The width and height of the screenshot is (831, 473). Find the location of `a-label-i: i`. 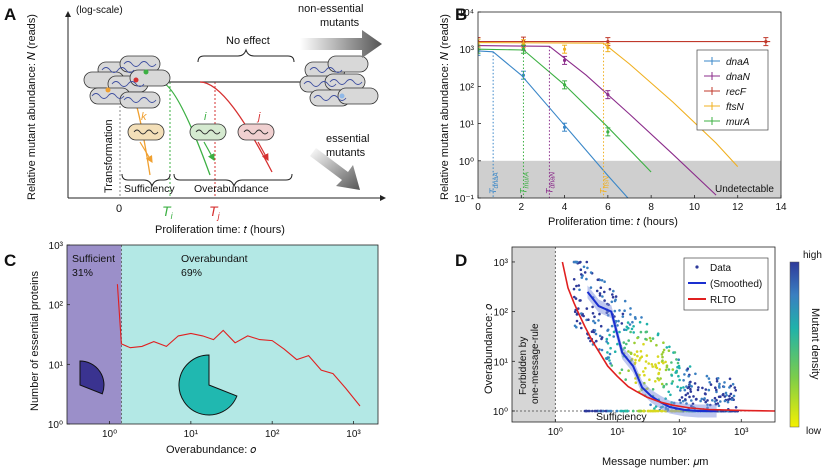

a-label-i: i is located at coordinates (205, 117).